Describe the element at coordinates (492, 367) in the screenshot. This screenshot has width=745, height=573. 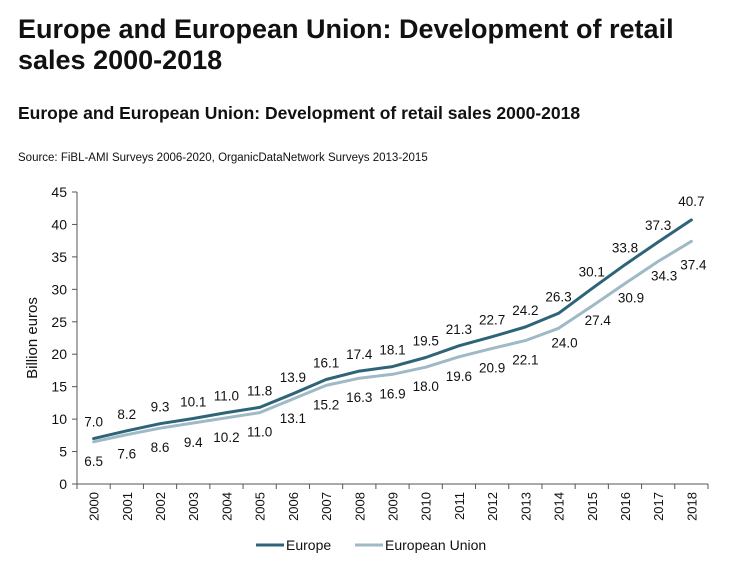
I see `data-label-european-union: 20.9` at that location.